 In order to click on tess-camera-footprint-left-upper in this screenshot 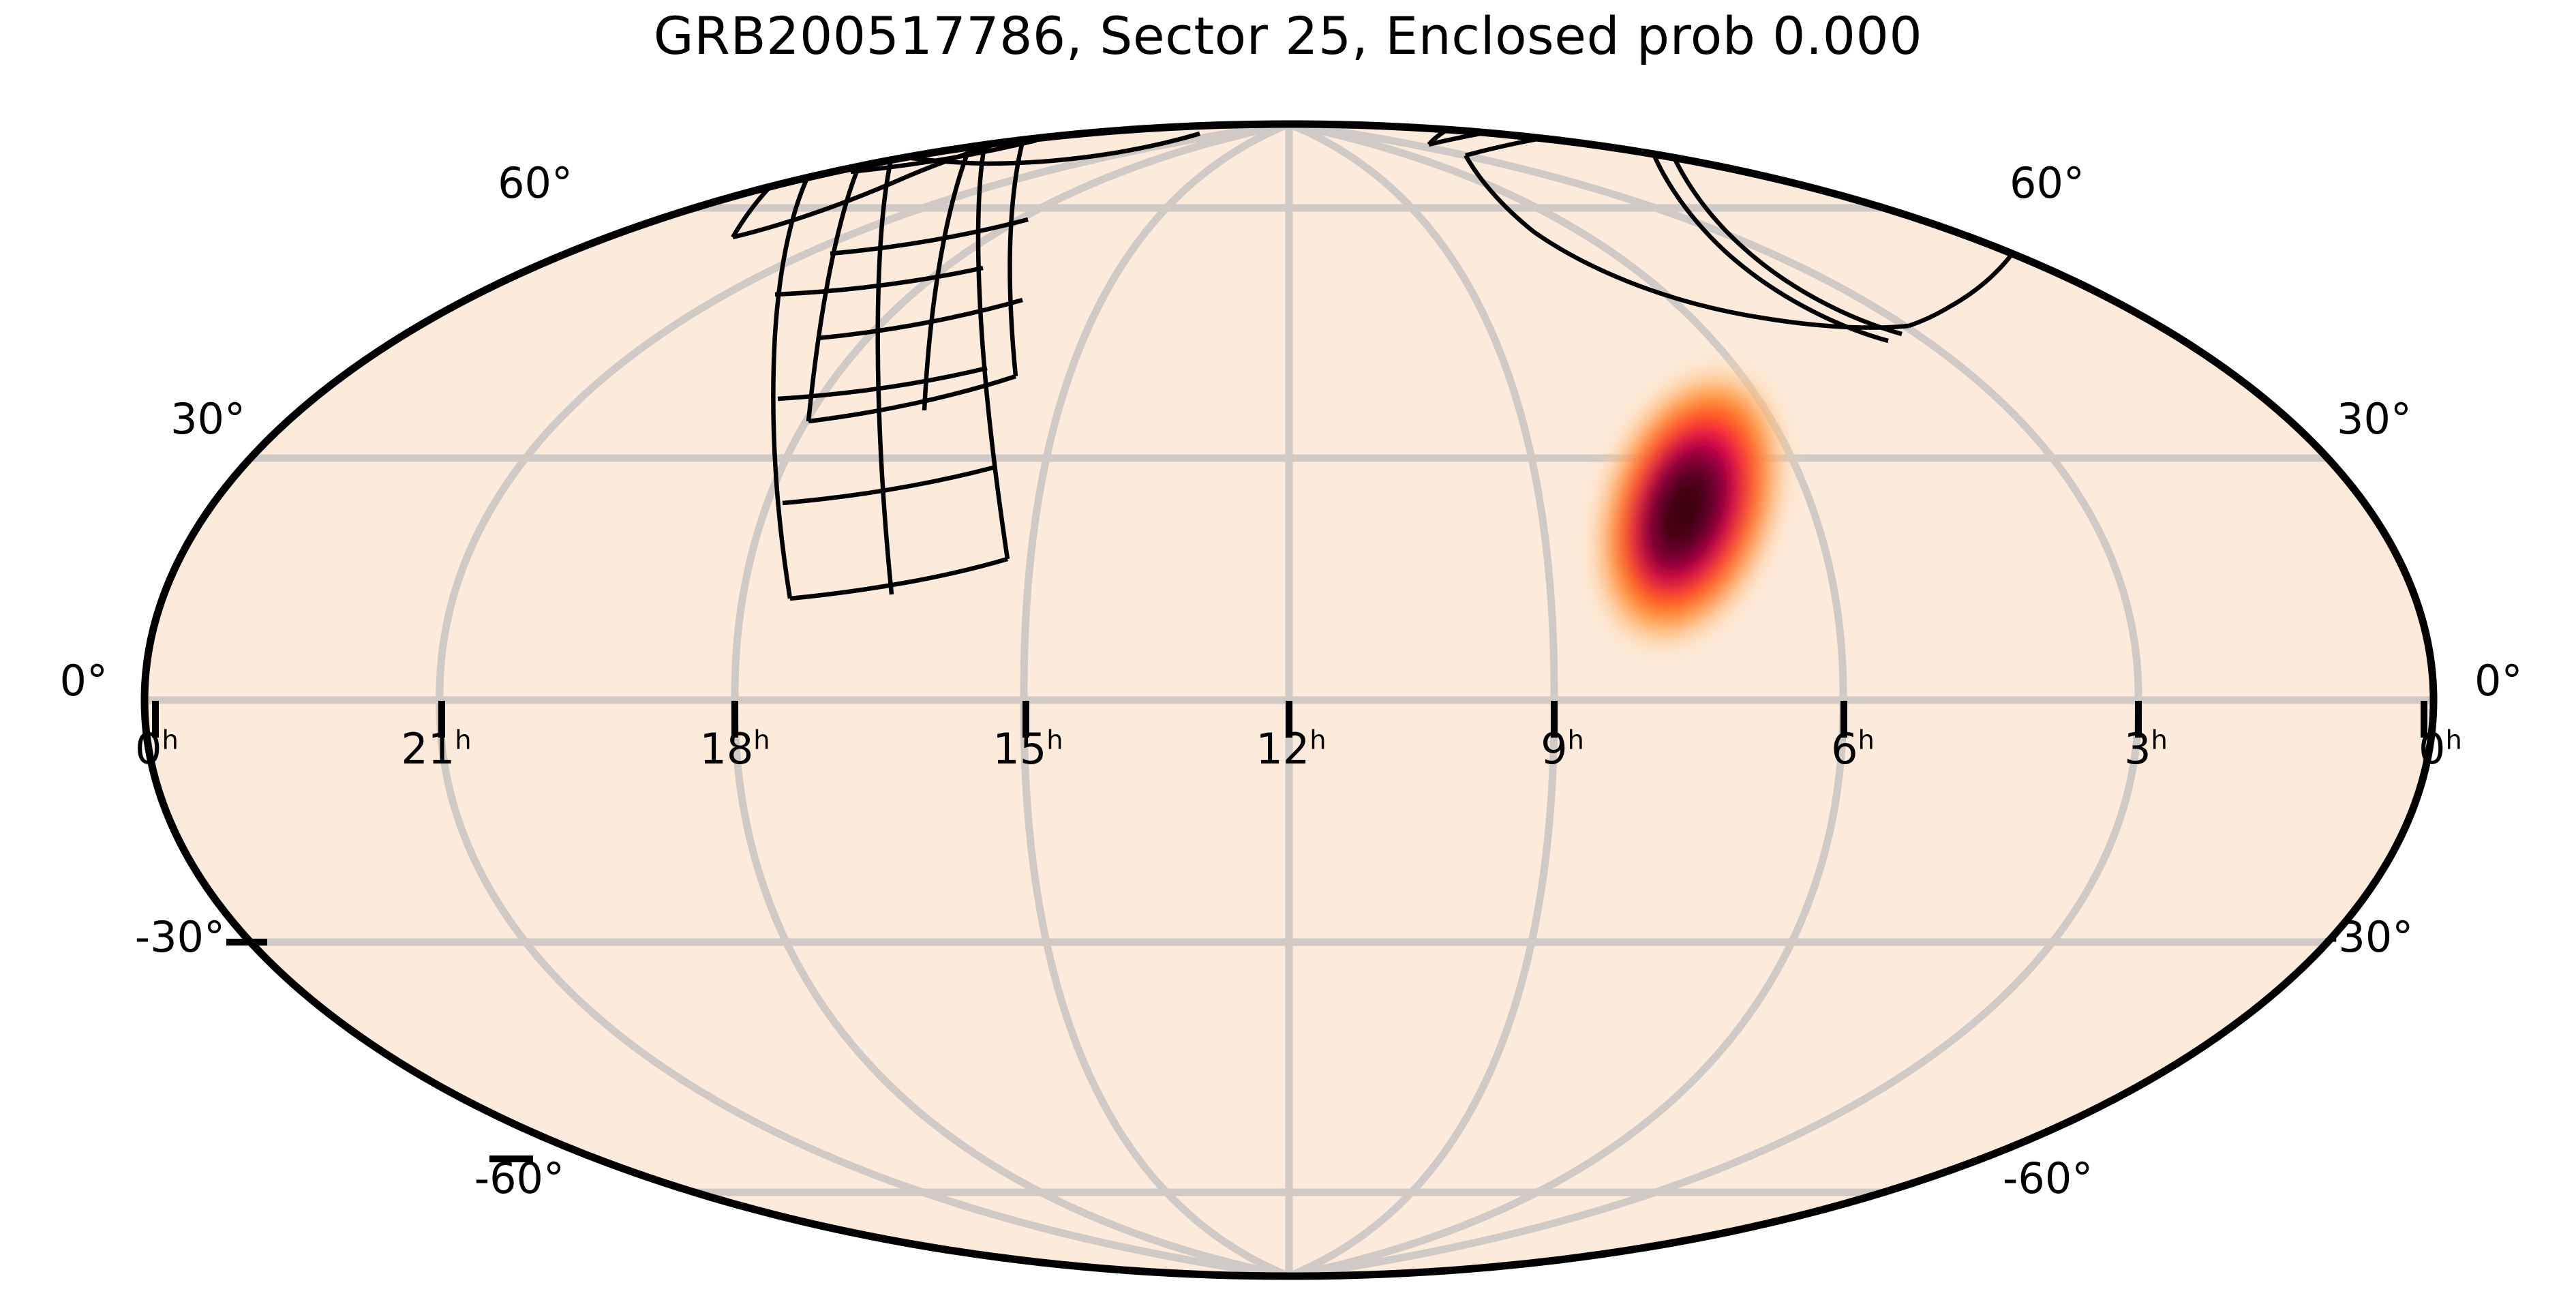, I will do `click(929, 274)`.